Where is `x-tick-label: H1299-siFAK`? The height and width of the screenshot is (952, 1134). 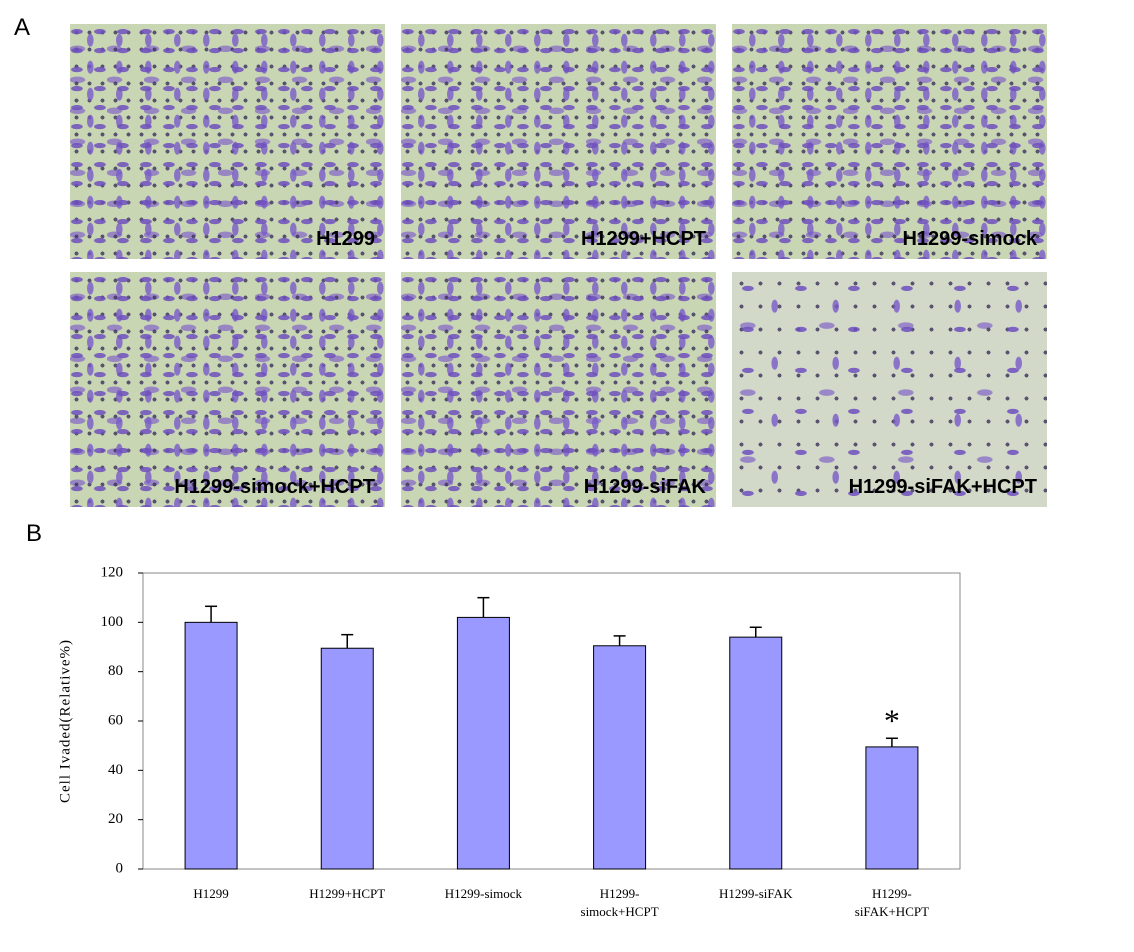
x-tick-label: H1299-siFAK is located at coordinates (756, 893).